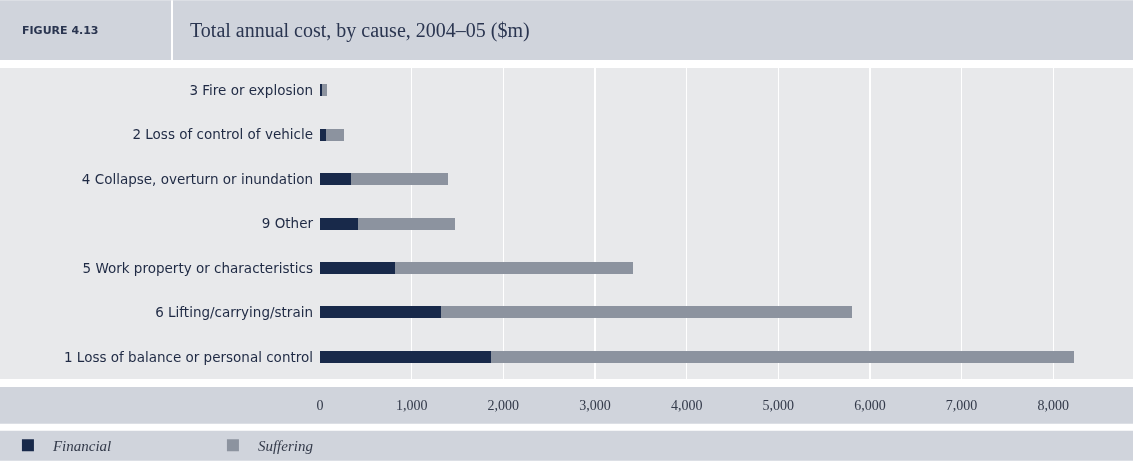  What do you see at coordinates (686, 405) in the screenshot?
I see `x-tick-label: 4,000` at bounding box center [686, 405].